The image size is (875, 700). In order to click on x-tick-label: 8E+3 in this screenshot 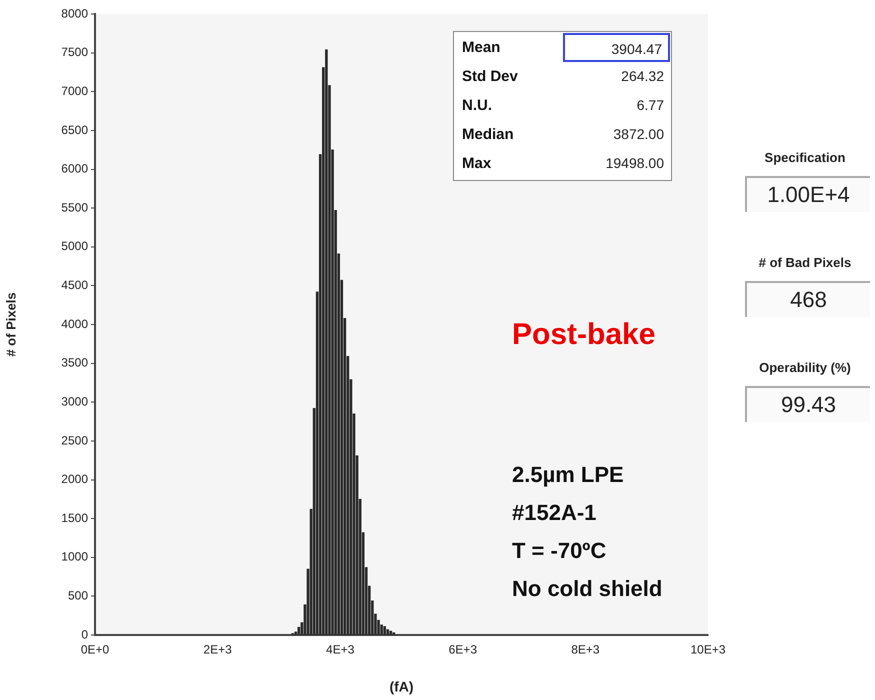, I will do `click(585, 649)`.